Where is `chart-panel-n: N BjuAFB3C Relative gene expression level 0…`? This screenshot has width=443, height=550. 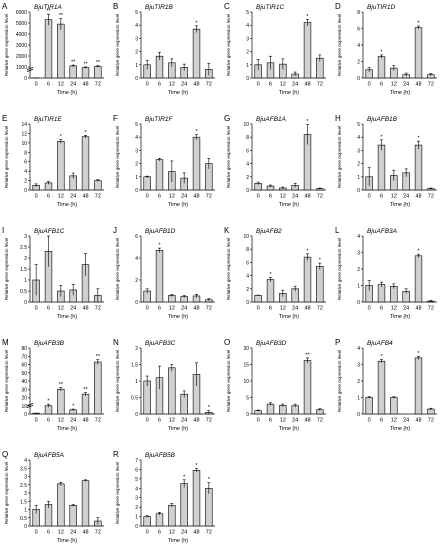
chart-panel-n: N BjuAFB3C Relative gene expression level 0… is located at coordinates (164, 385).